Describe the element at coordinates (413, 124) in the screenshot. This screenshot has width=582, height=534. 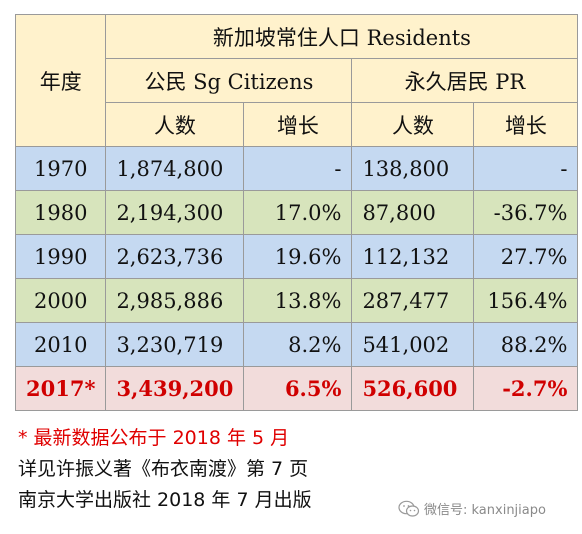
I see `pr-count-header: 人数` at that location.